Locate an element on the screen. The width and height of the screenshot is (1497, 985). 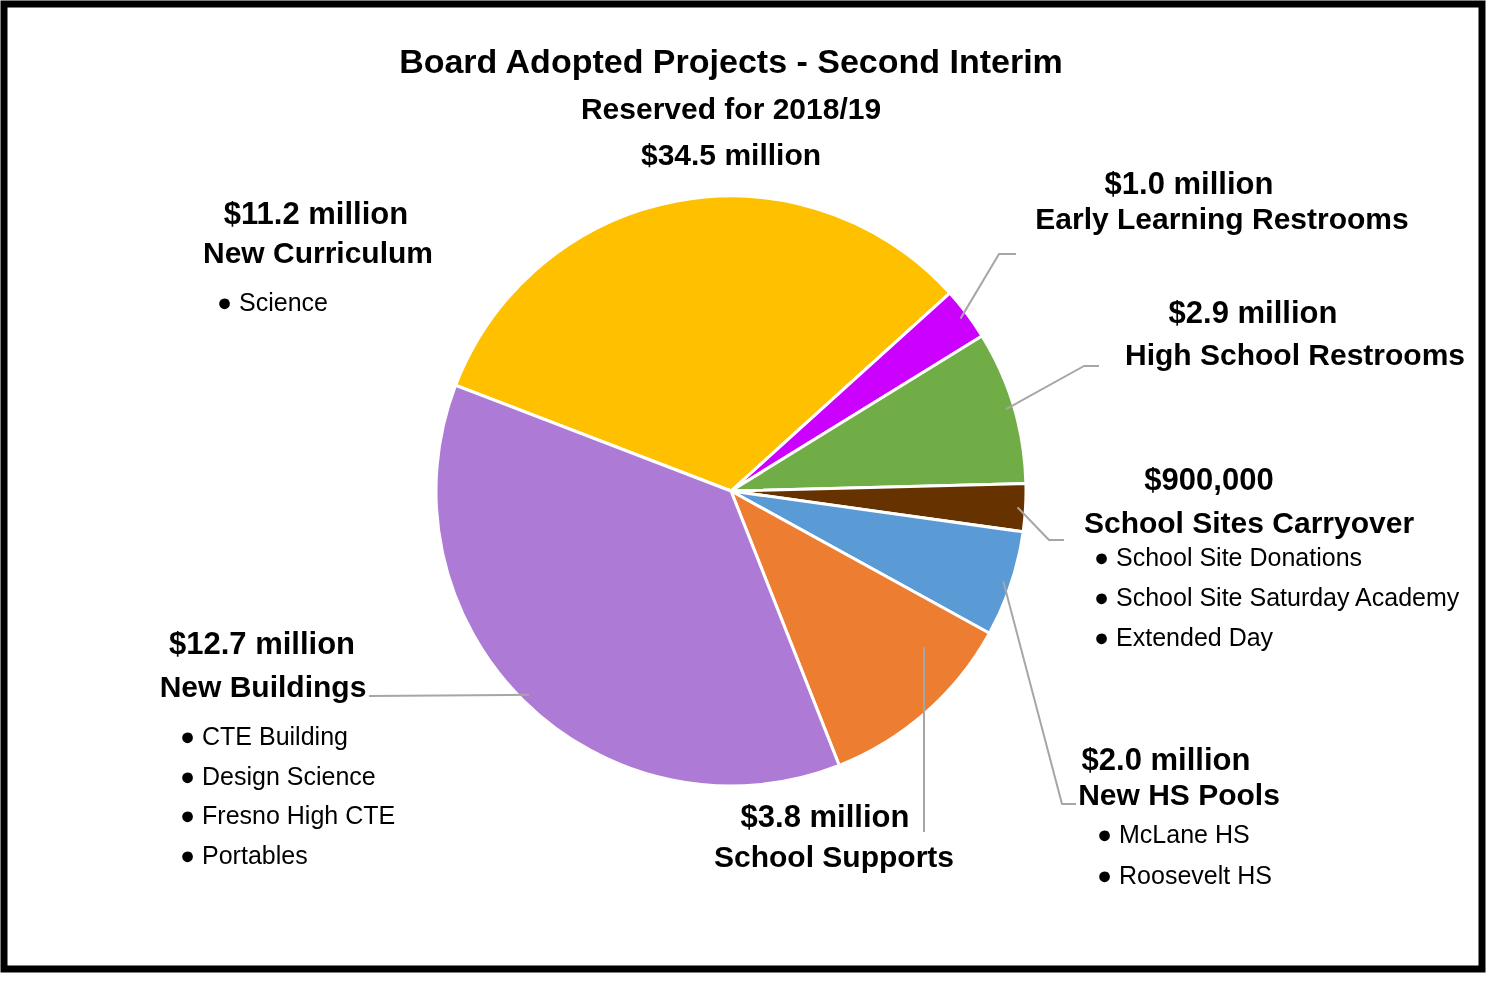
data-label: $2.9 million is located at coordinates (1253, 312).